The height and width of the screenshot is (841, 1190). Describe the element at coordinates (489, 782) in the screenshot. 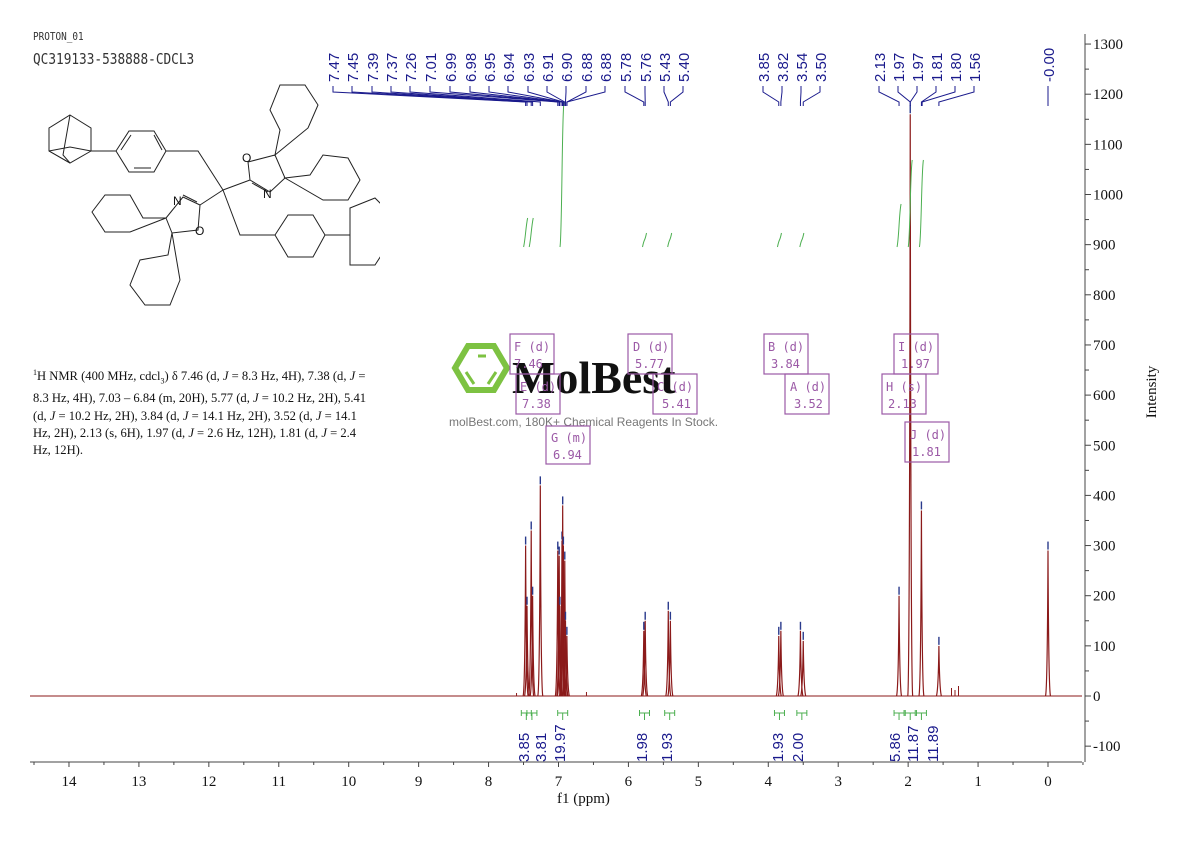

I see `x-tick-label: 8` at that location.